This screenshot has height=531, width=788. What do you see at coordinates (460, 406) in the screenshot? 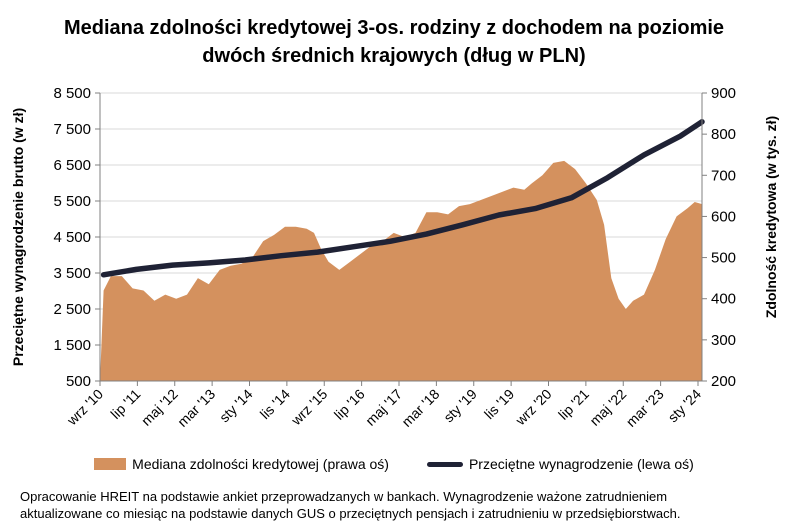
I see `x-tick-label-10: sty '19` at bounding box center [460, 406].